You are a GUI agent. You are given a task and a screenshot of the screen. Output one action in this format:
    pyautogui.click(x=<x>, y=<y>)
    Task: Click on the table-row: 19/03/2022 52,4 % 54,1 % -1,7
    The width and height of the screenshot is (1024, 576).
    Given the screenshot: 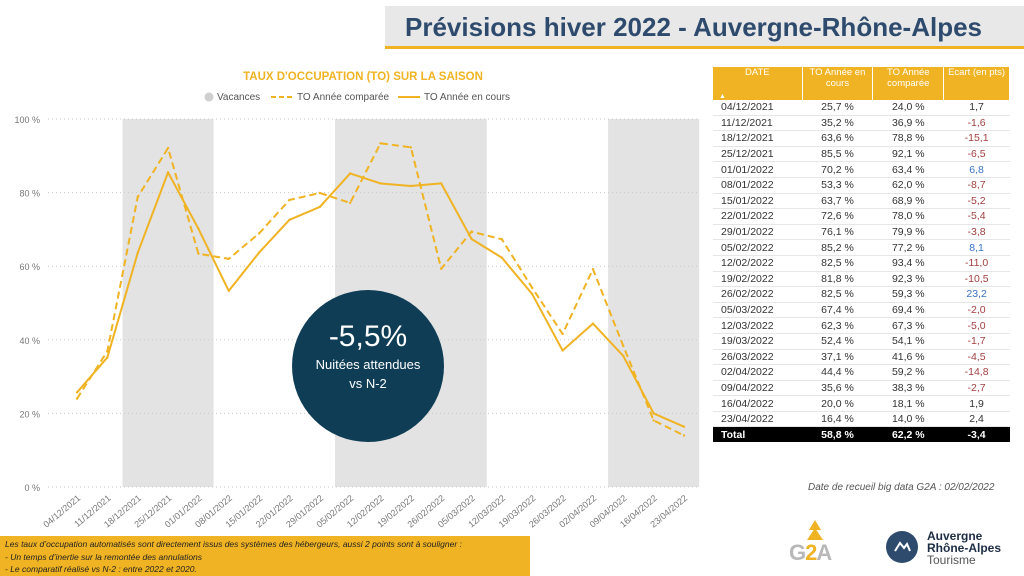 What is the action you would take?
    pyautogui.click(x=861, y=341)
    